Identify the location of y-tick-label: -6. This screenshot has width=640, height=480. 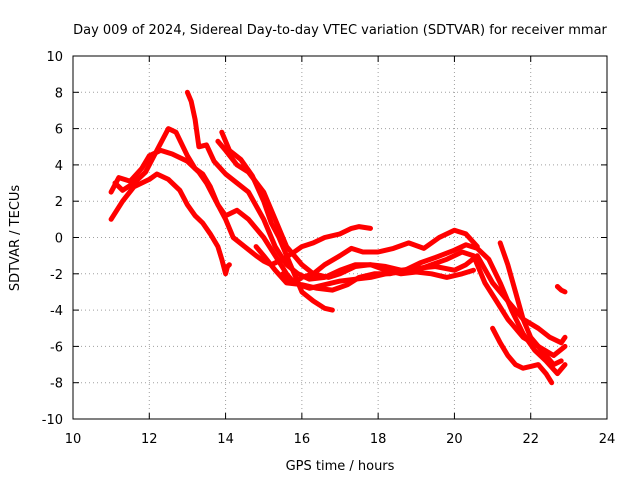
(56, 347).